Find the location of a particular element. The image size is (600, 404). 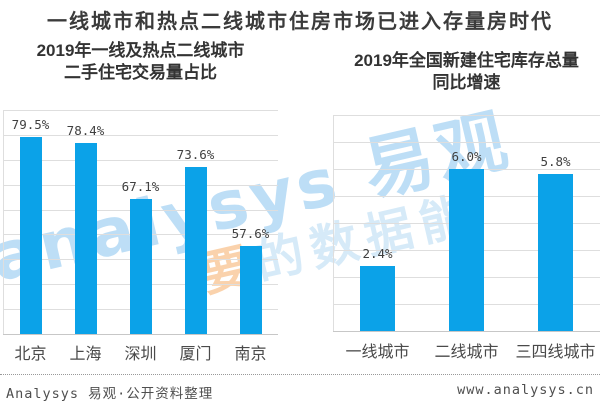

chart-left-x-axis-labels: 北京 上海 深圳 厦门 南京 is located at coordinates (140, 352).